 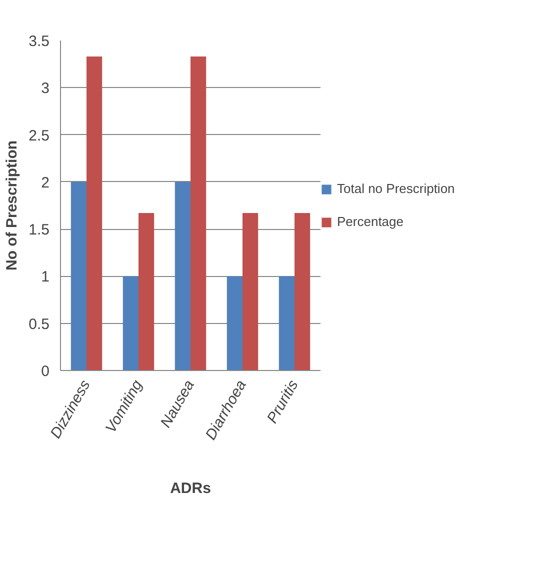 What do you see at coordinates (45, 183) in the screenshot?
I see `y-tick-label: 2` at bounding box center [45, 183].